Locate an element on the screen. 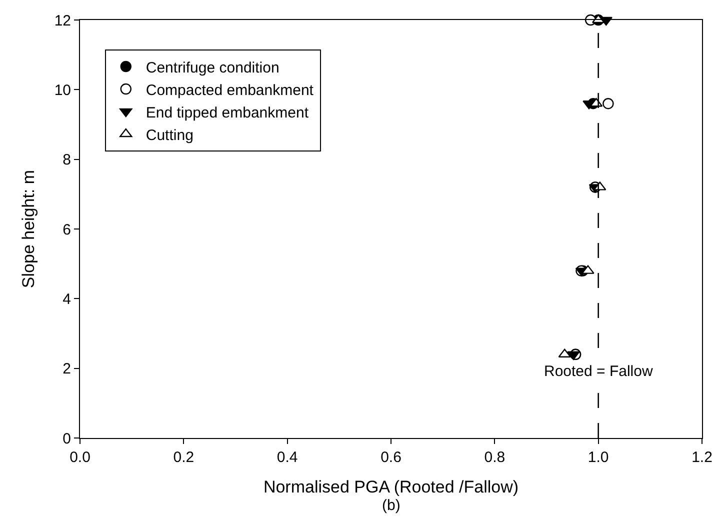 Image resolution: width=724 pixels, height=520 pixels. legend-label: End tipped embankment is located at coordinates (228, 113).